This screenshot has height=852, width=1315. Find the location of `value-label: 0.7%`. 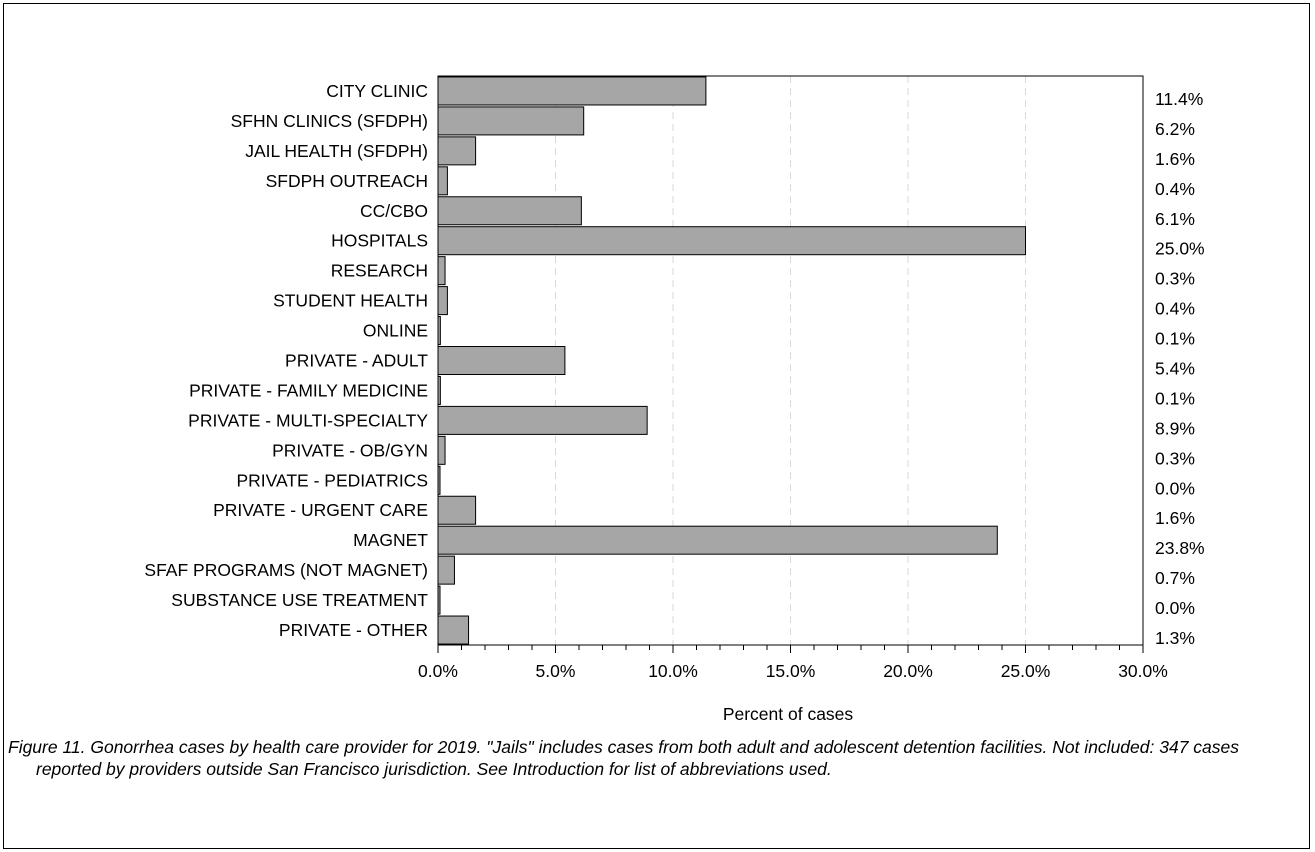

value-label: 0.7% is located at coordinates (1175, 578).